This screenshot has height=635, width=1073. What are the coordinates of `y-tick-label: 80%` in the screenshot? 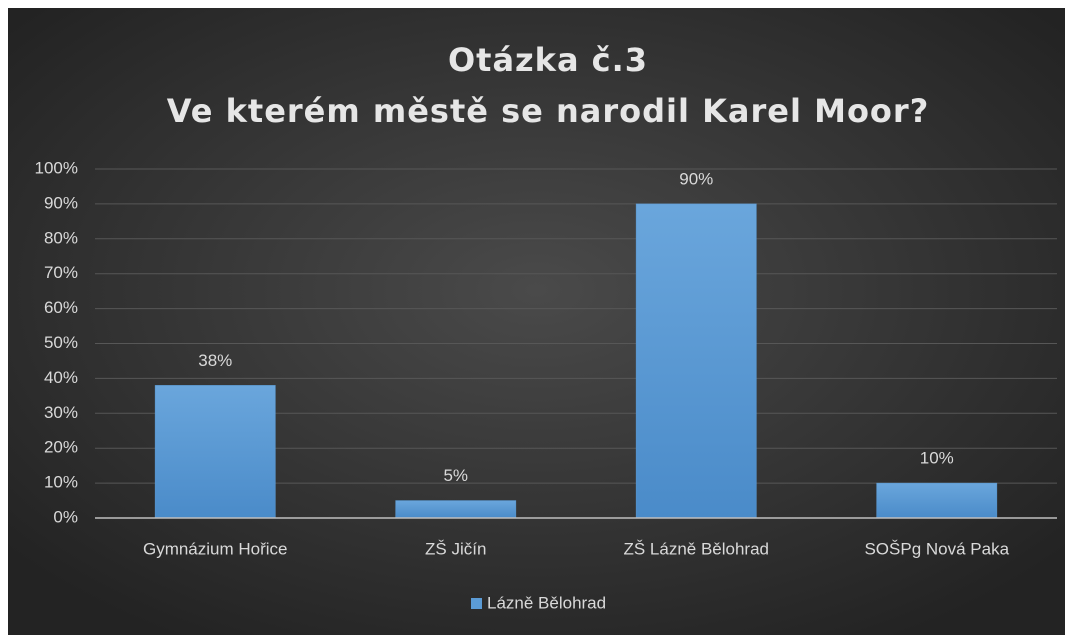 It's located at (61, 237).